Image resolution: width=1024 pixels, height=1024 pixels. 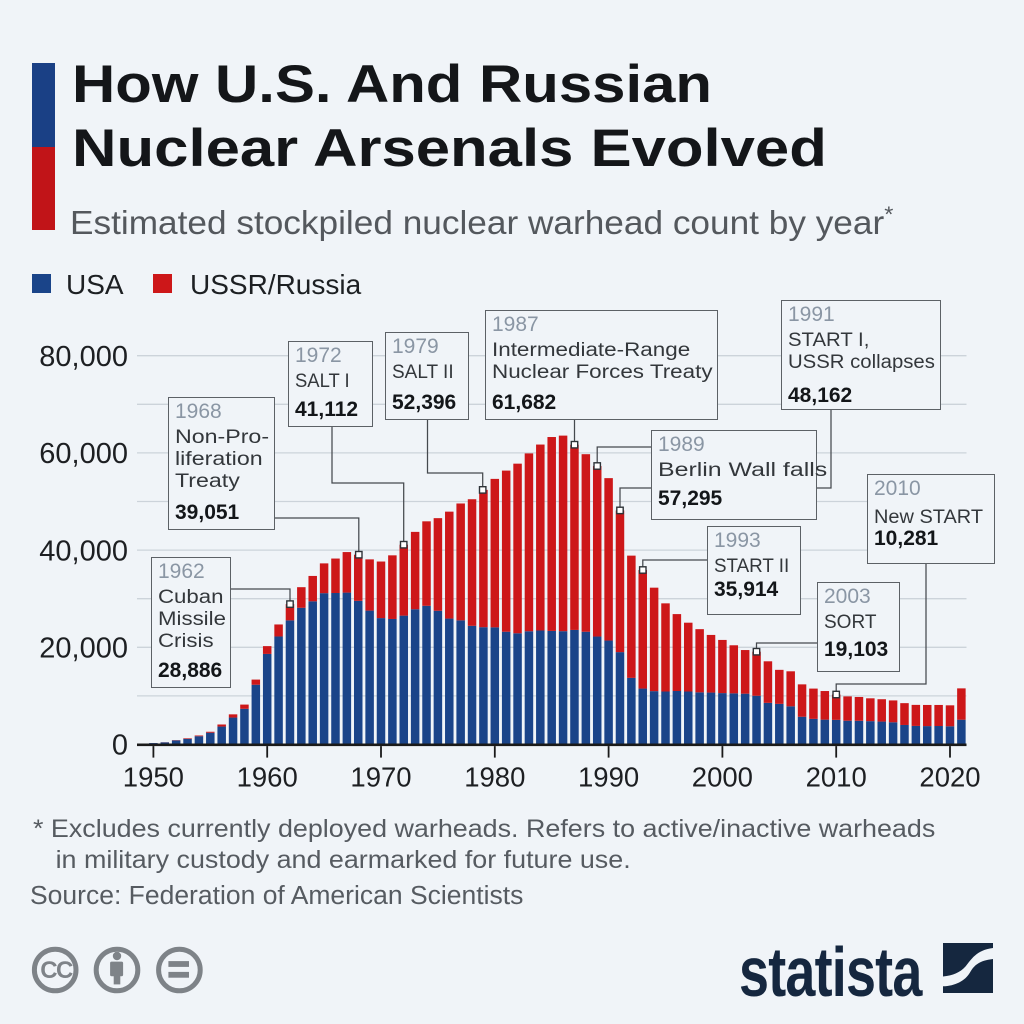 I want to click on svg-text: 2010, so click(x=836, y=777).